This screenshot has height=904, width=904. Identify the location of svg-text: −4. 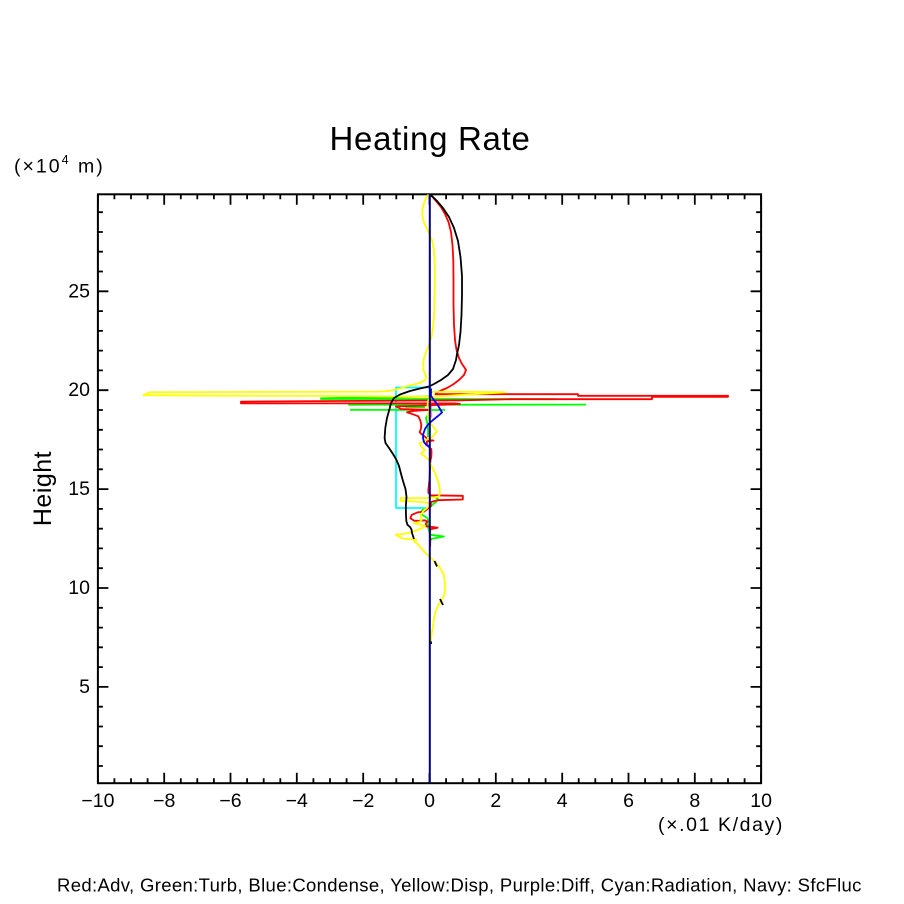
(297, 801).